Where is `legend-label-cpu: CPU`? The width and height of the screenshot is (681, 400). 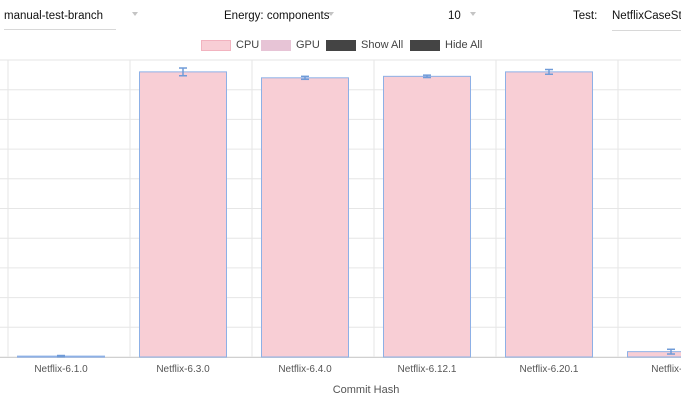 legend-label-cpu: CPU is located at coordinates (248, 45).